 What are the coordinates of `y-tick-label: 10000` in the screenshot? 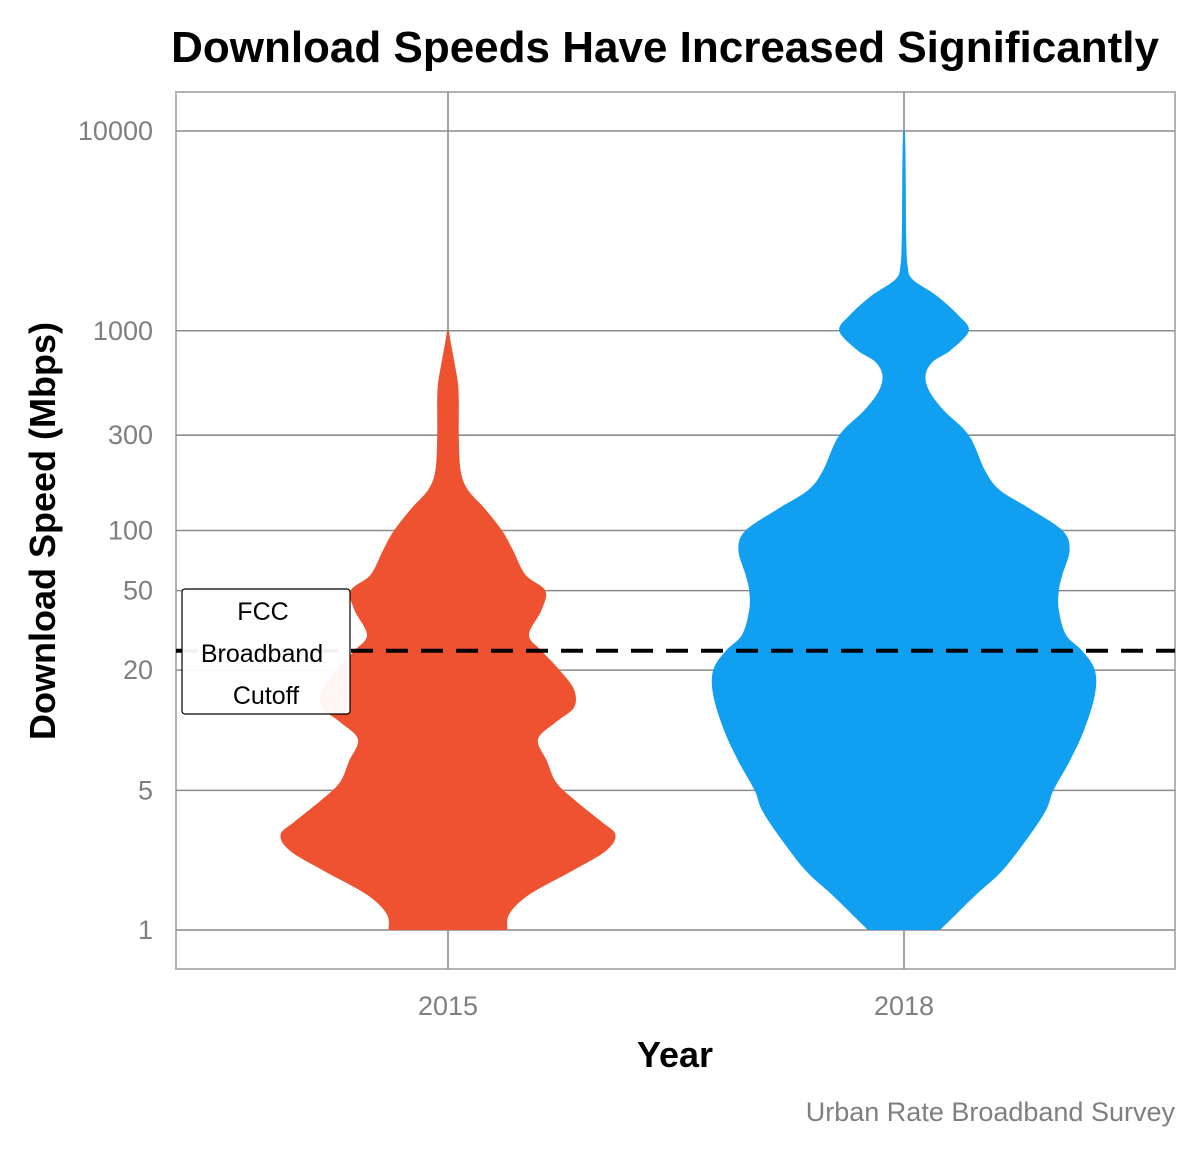 It's located at (115, 131).